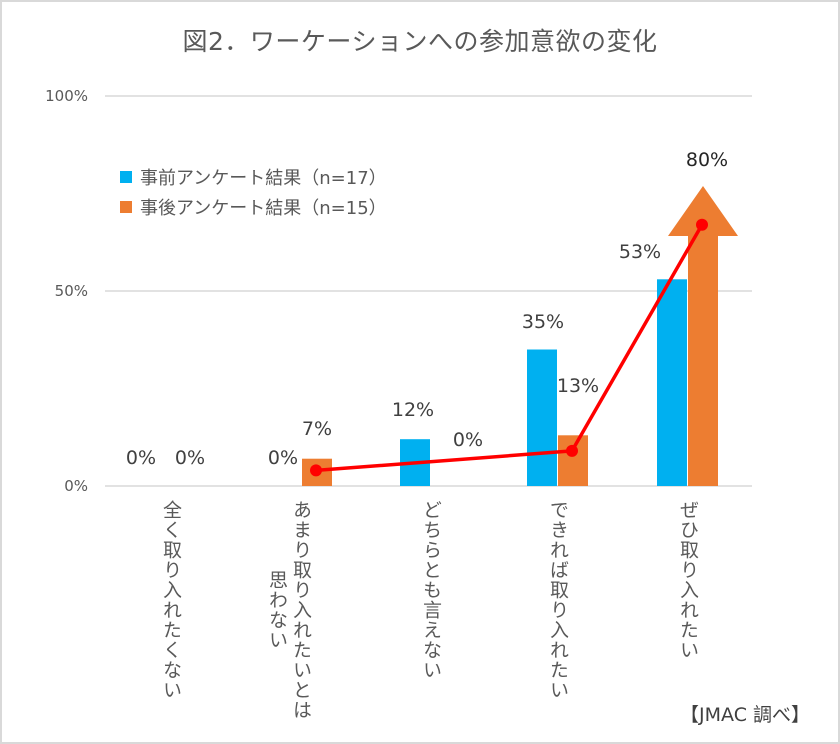 Image resolution: width=840 pixels, height=744 pixels. Describe the element at coordinates (688, 580) in the screenshot. I see `category-label-4: ぜひ取り入れたい` at that location.